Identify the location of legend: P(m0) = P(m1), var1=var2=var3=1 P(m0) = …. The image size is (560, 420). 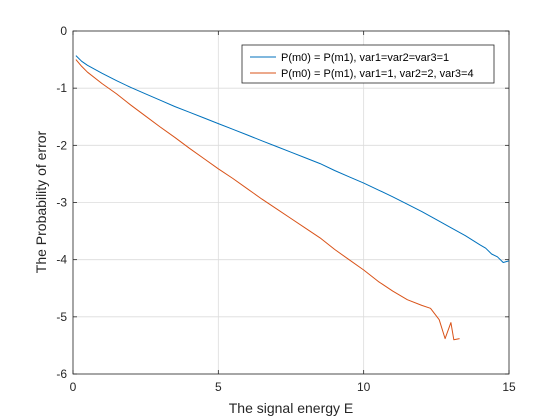
(368, 64).